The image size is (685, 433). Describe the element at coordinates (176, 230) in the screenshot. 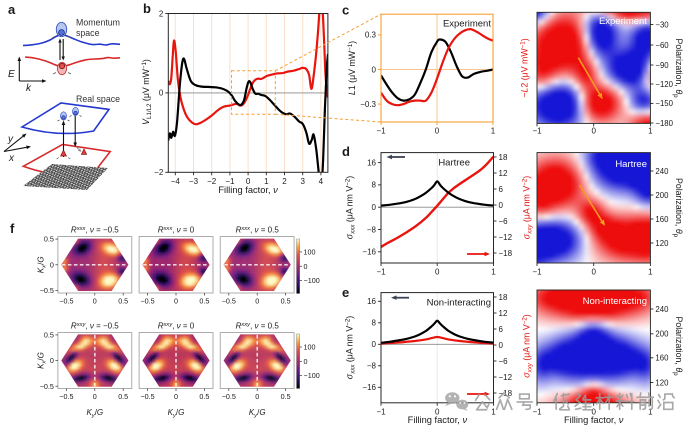

I see `svg-text: Rxxx, ν = 0` at that location.